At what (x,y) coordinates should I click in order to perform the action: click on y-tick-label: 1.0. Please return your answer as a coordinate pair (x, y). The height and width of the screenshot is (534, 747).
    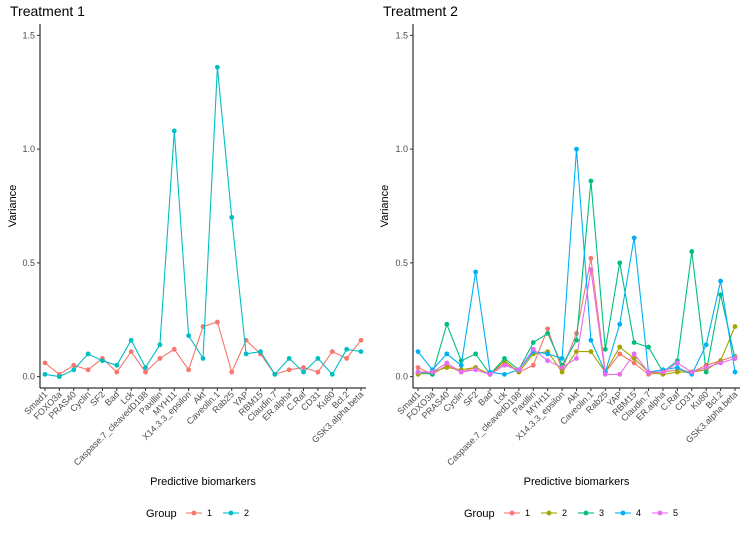
    Looking at the image, I should click on (401, 149).